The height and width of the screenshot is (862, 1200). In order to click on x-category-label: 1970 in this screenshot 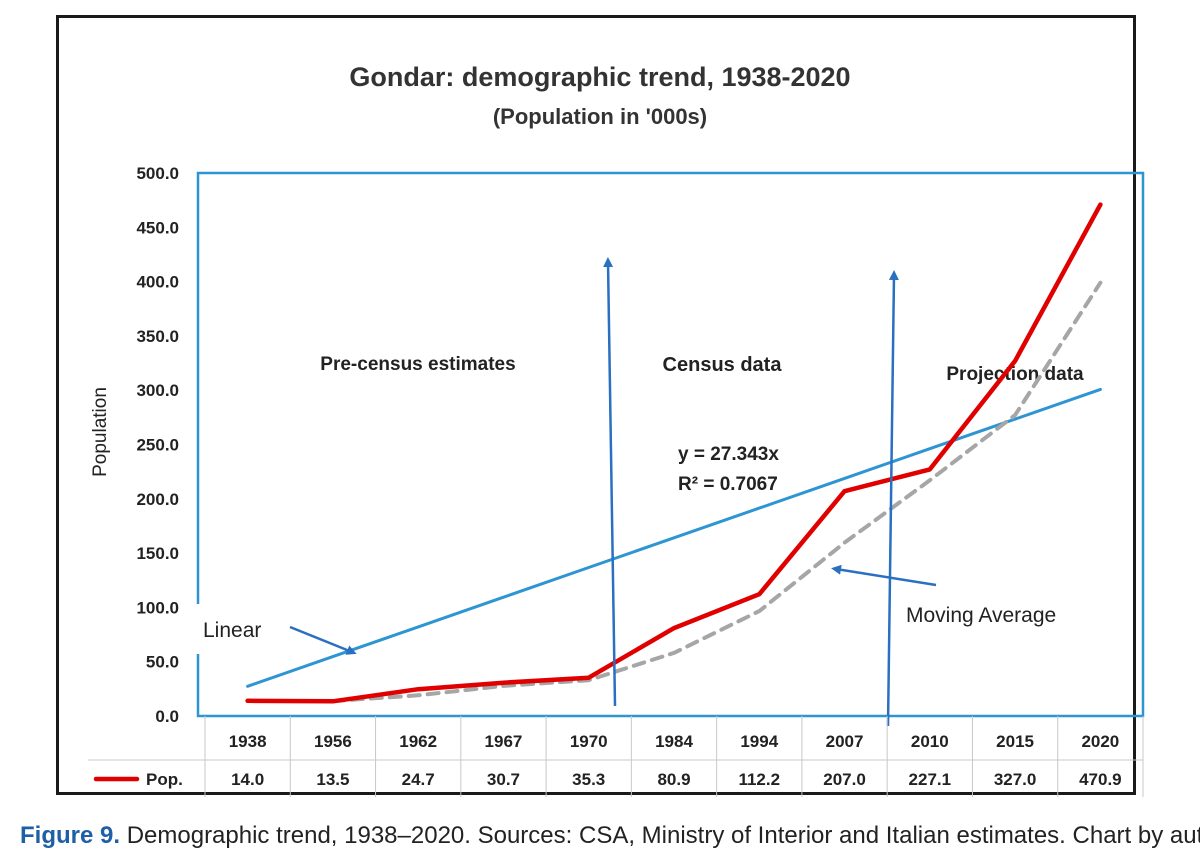, I will do `click(589, 741)`.